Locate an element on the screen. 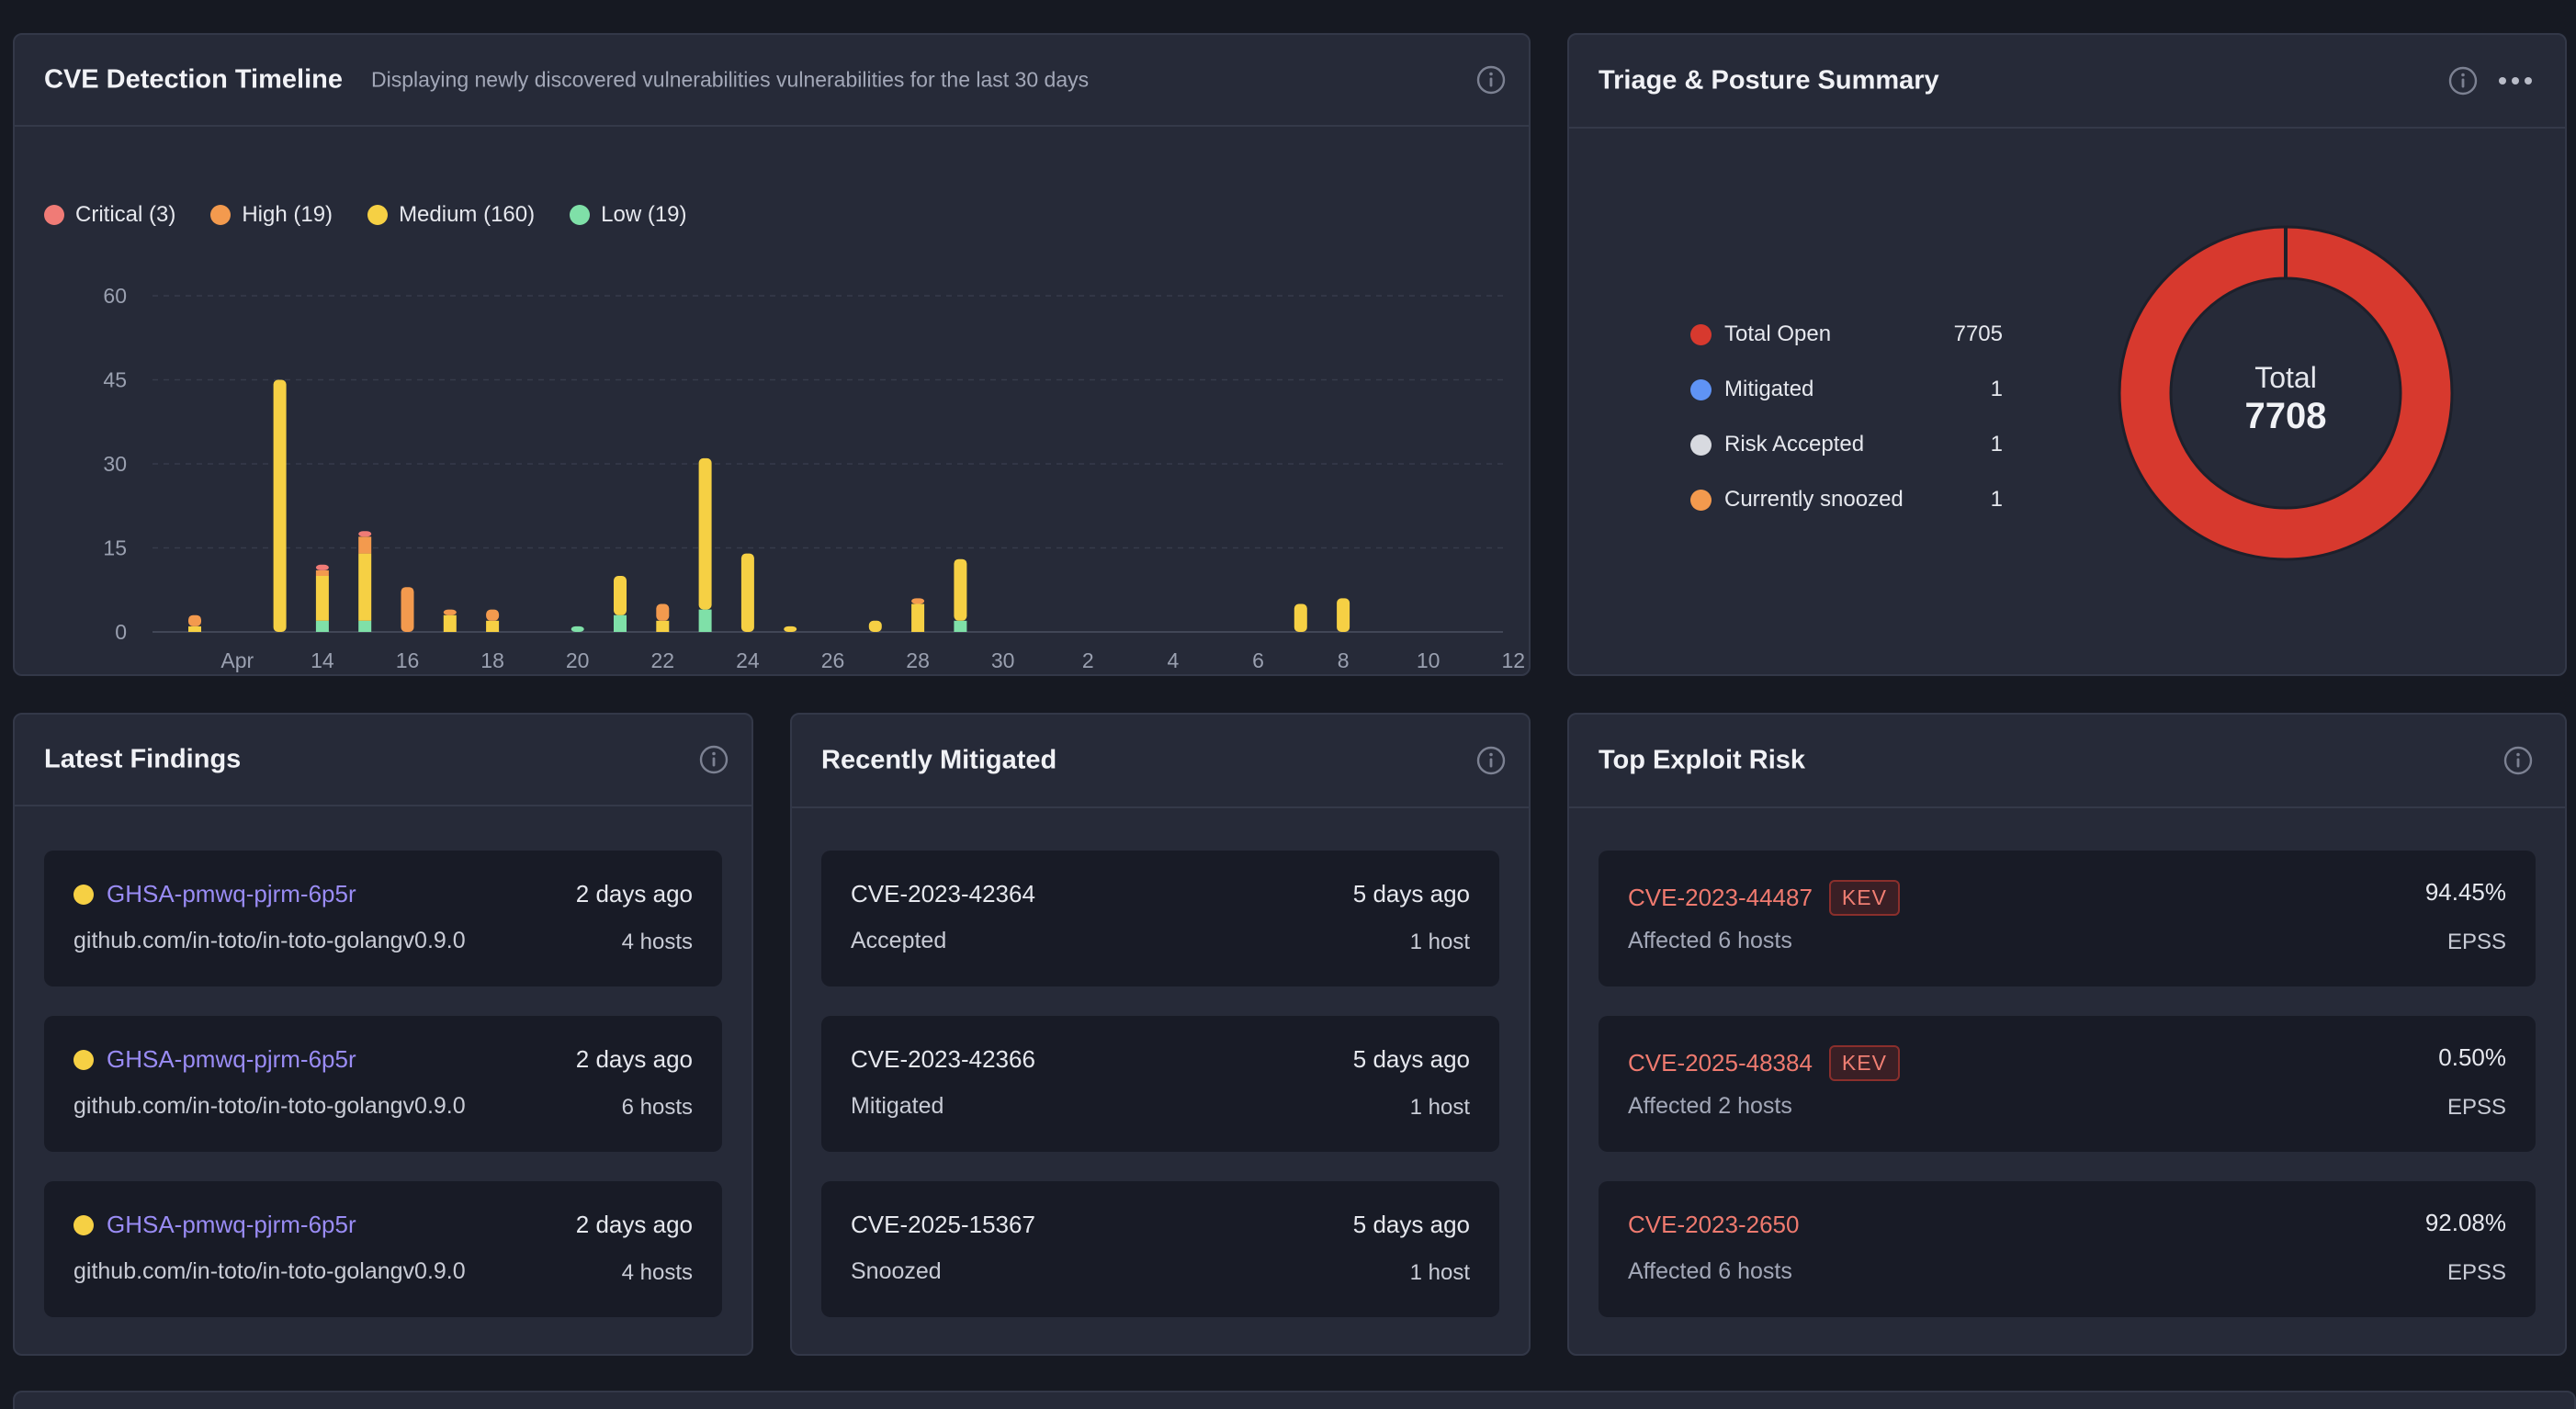 This screenshot has width=2576, height=1409. legend-item-low: Low (19) is located at coordinates (628, 215).